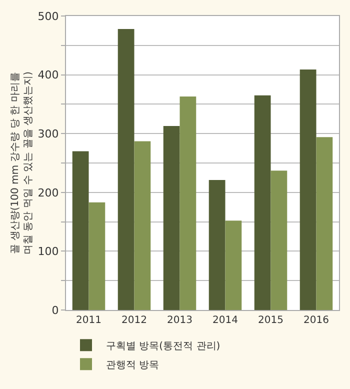 Image resolution: width=350 pixels, height=389 pixels. I want to click on y-tick-label: 200, so click(48, 193).